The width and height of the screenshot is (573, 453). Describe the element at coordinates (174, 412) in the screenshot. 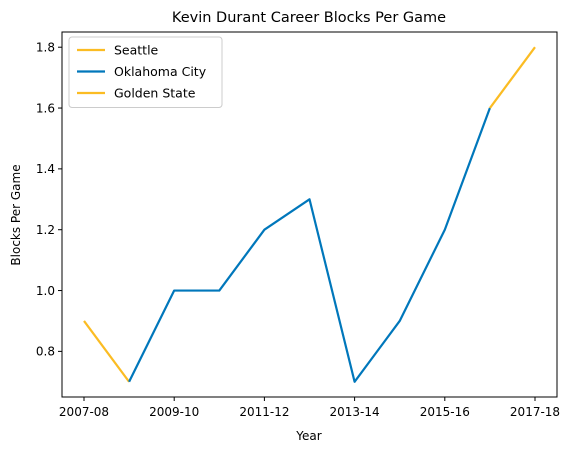

I see `x-tick-label-1: 2009-10` at that location.